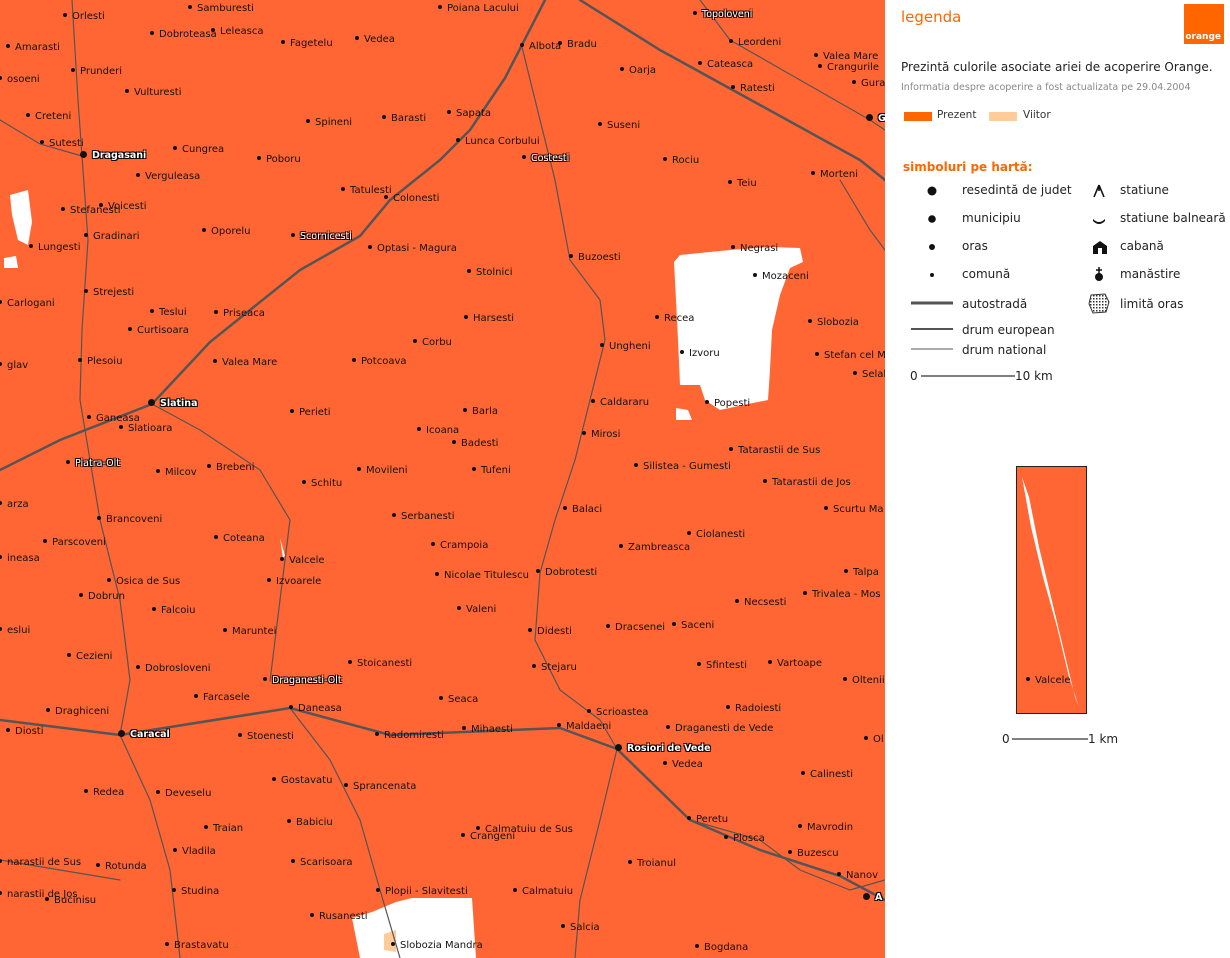 The width and height of the screenshot is (1230, 958). I want to click on place-label: Osica de Sus, so click(143, 582).